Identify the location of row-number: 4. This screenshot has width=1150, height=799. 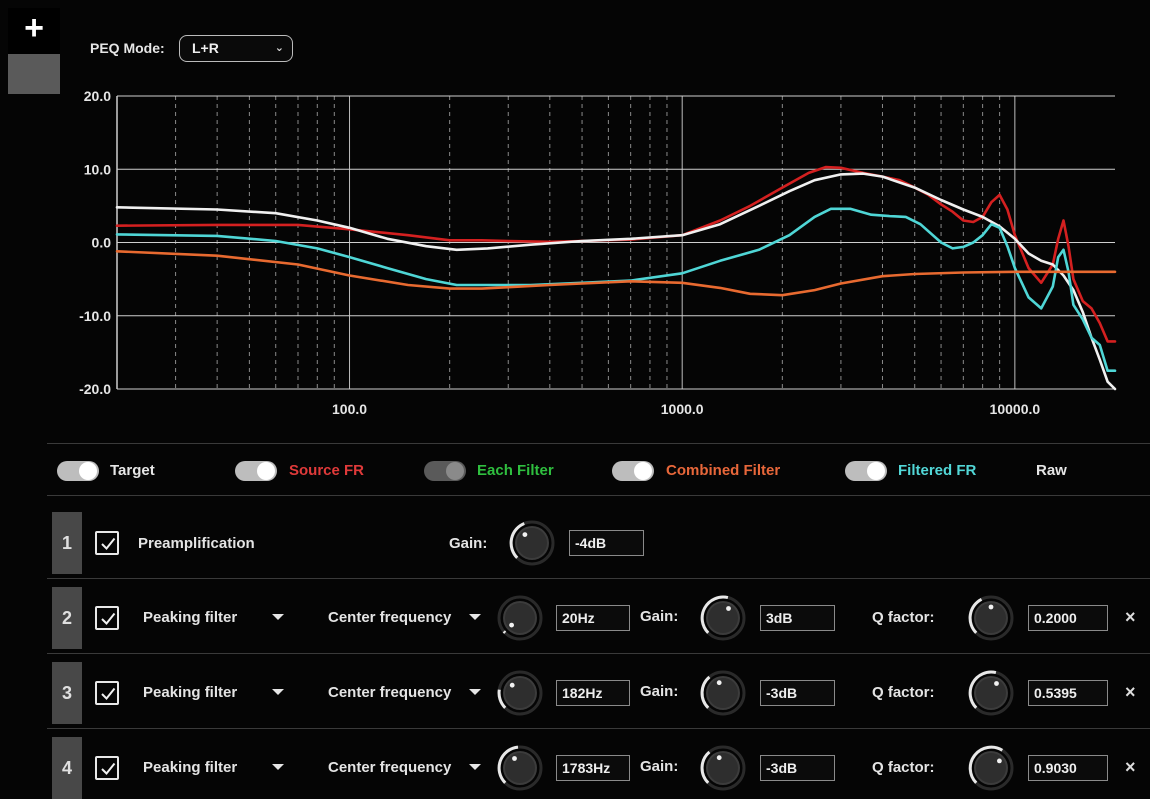
(67, 768).